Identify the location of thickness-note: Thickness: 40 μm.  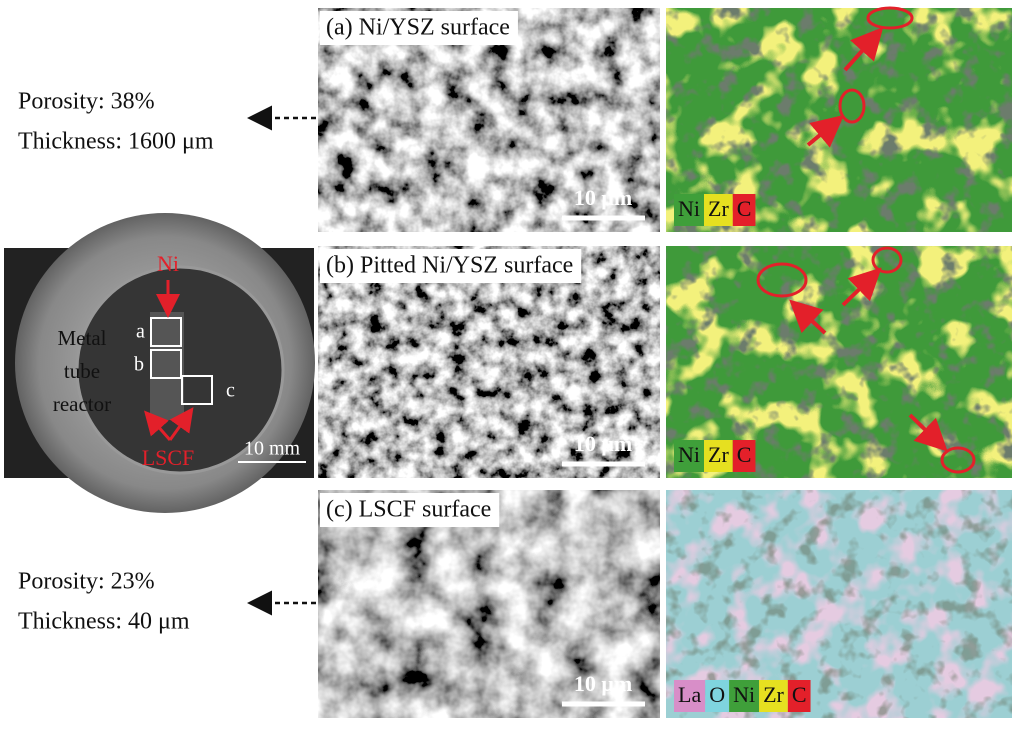
(104, 622).